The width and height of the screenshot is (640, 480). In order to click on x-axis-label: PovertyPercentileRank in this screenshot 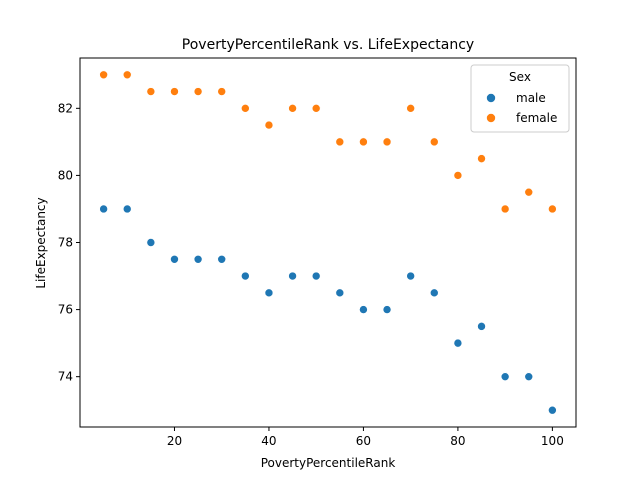, I will do `click(328, 463)`.